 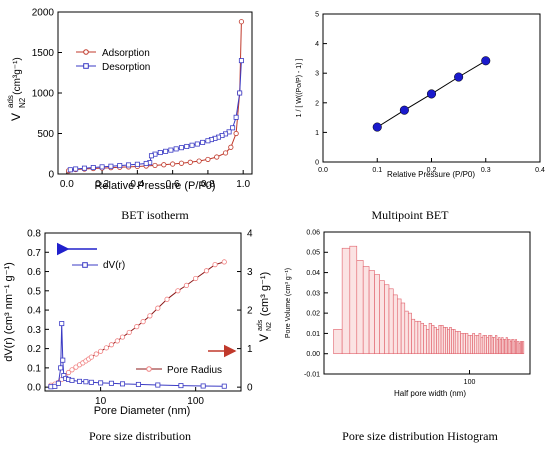 What do you see at coordinates (432, 170) in the screenshot?
I see `x-tick-label: 0.2` at bounding box center [432, 170].